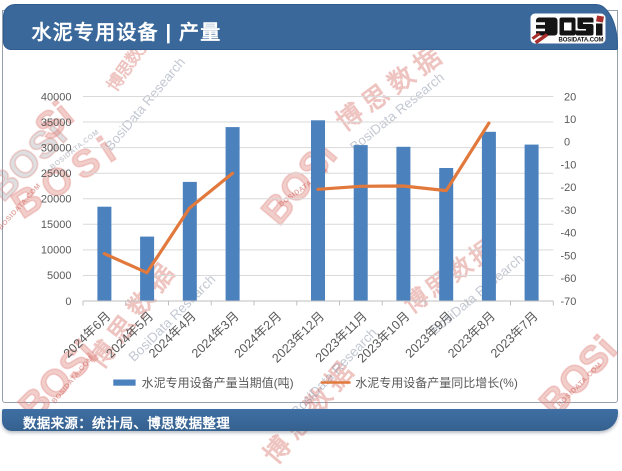  Describe the element at coordinates (436, 382) in the screenshot. I see `svg-text: 水泥专用设备产量同比增长(%)` at that location.